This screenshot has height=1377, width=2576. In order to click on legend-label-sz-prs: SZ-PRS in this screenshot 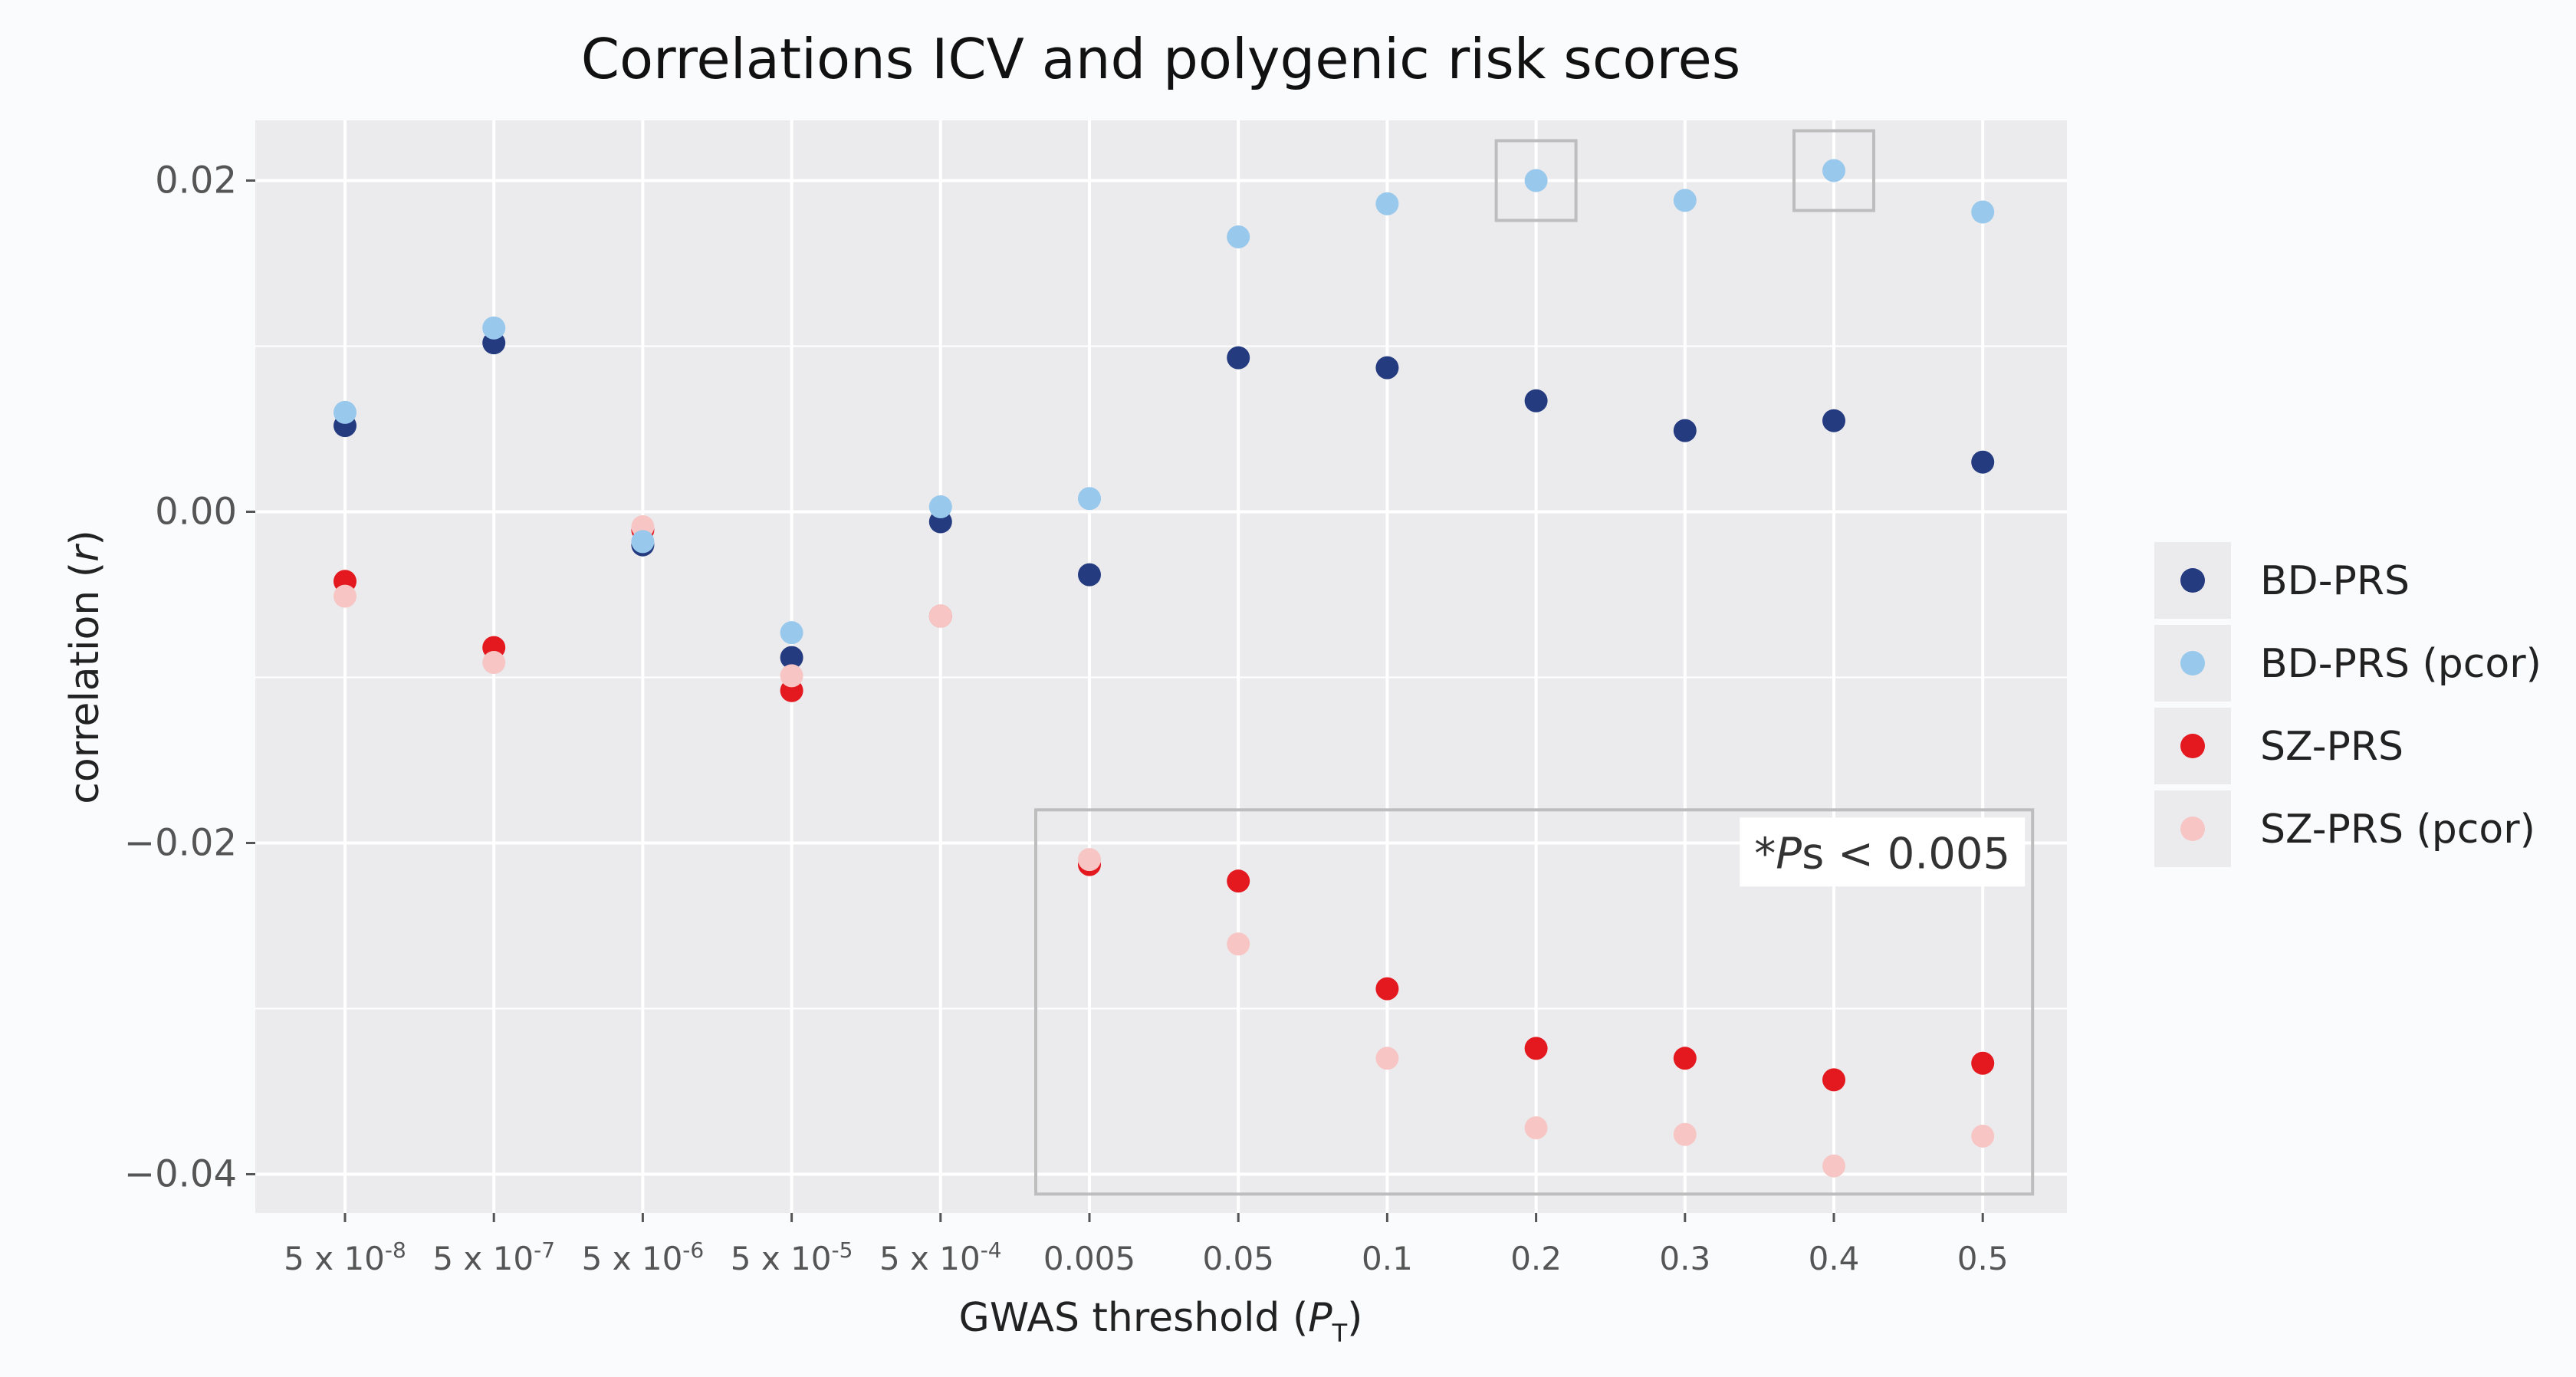, I will do `click(2332, 747)`.